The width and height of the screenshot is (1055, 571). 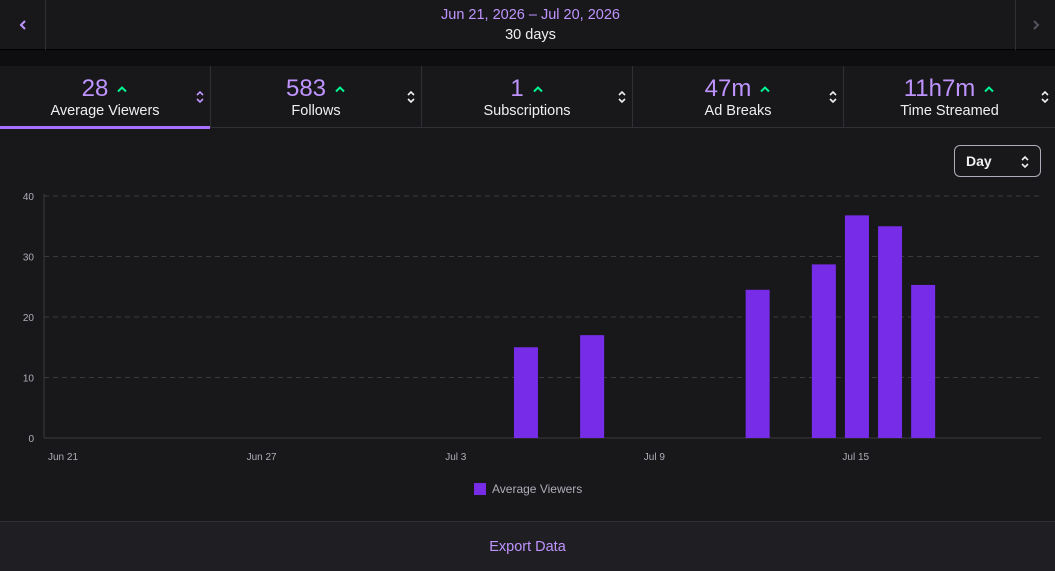 What do you see at coordinates (29, 379) in the screenshot?
I see `y-tick-label: 10` at bounding box center [29, 379].